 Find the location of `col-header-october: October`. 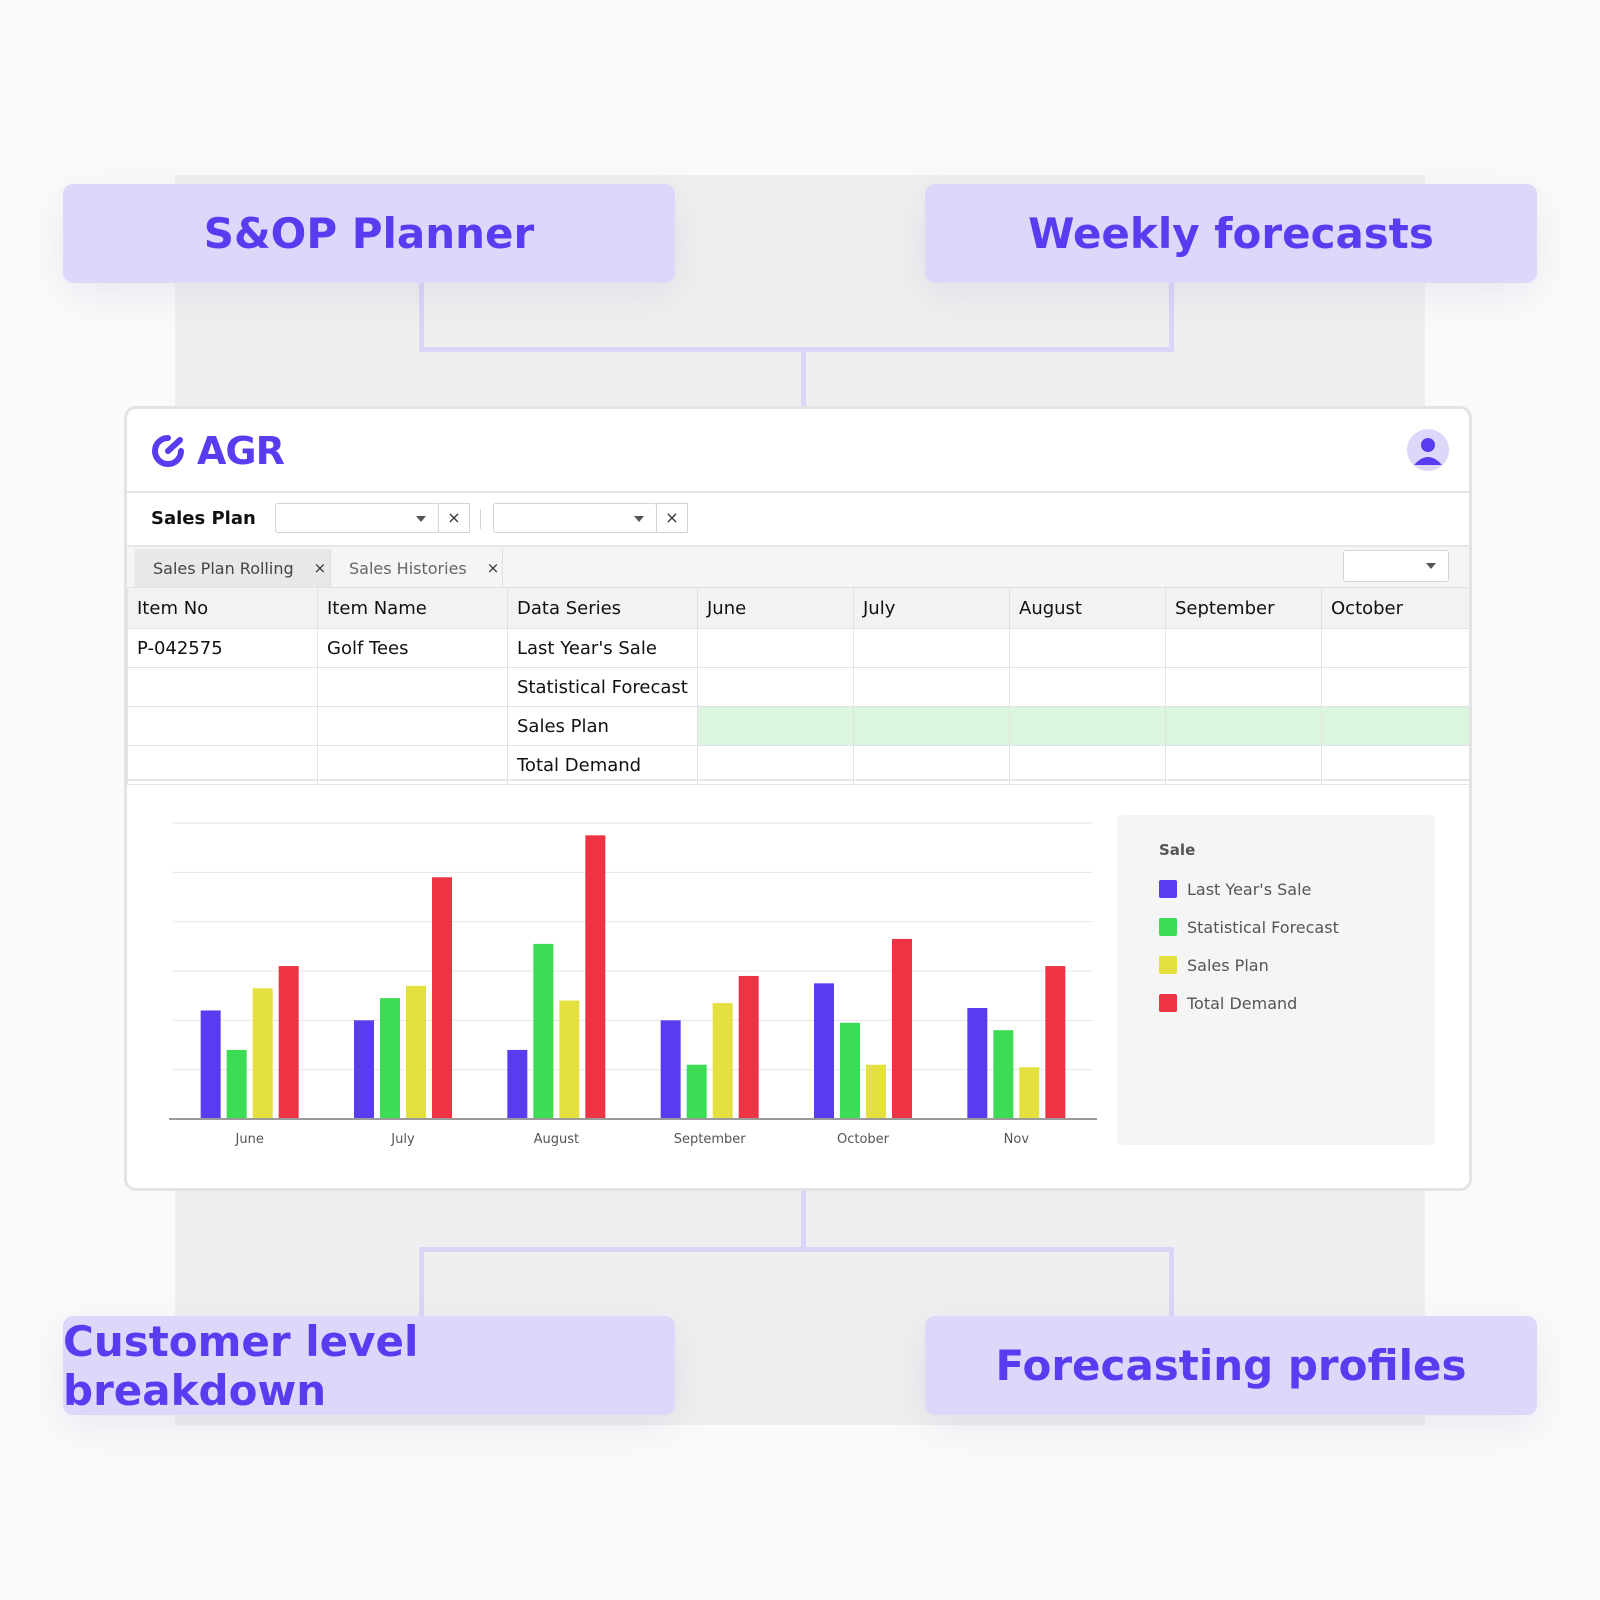

col-header-october: October is located at coordinates (1395, 608).